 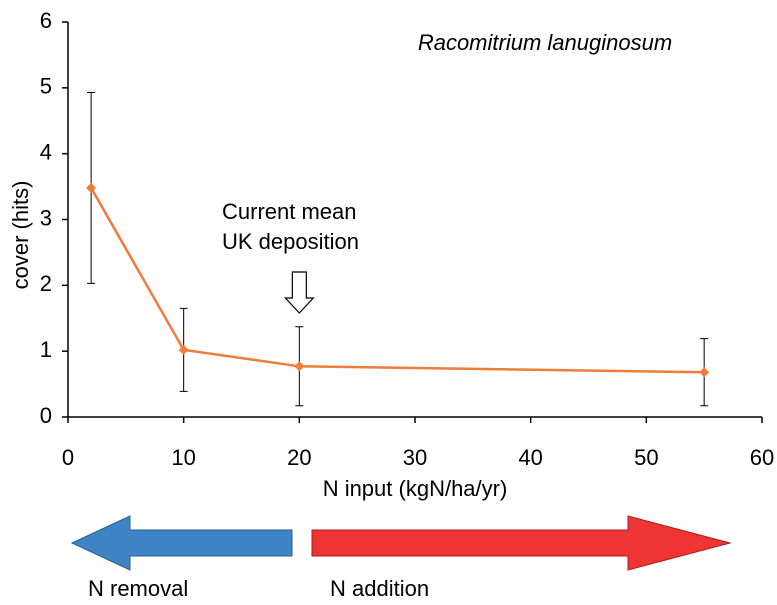 I want to click on x-tick-label: 10, so click(x=183, y=457).